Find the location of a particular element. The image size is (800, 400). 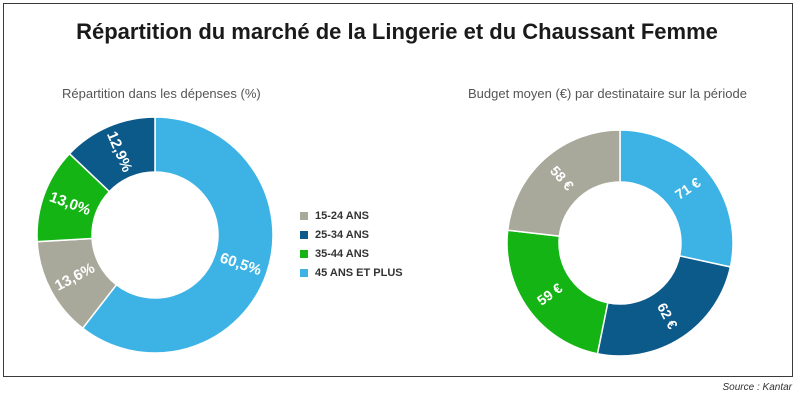

legend-label: 25-34 ANS is located at coordinates (342, 234).